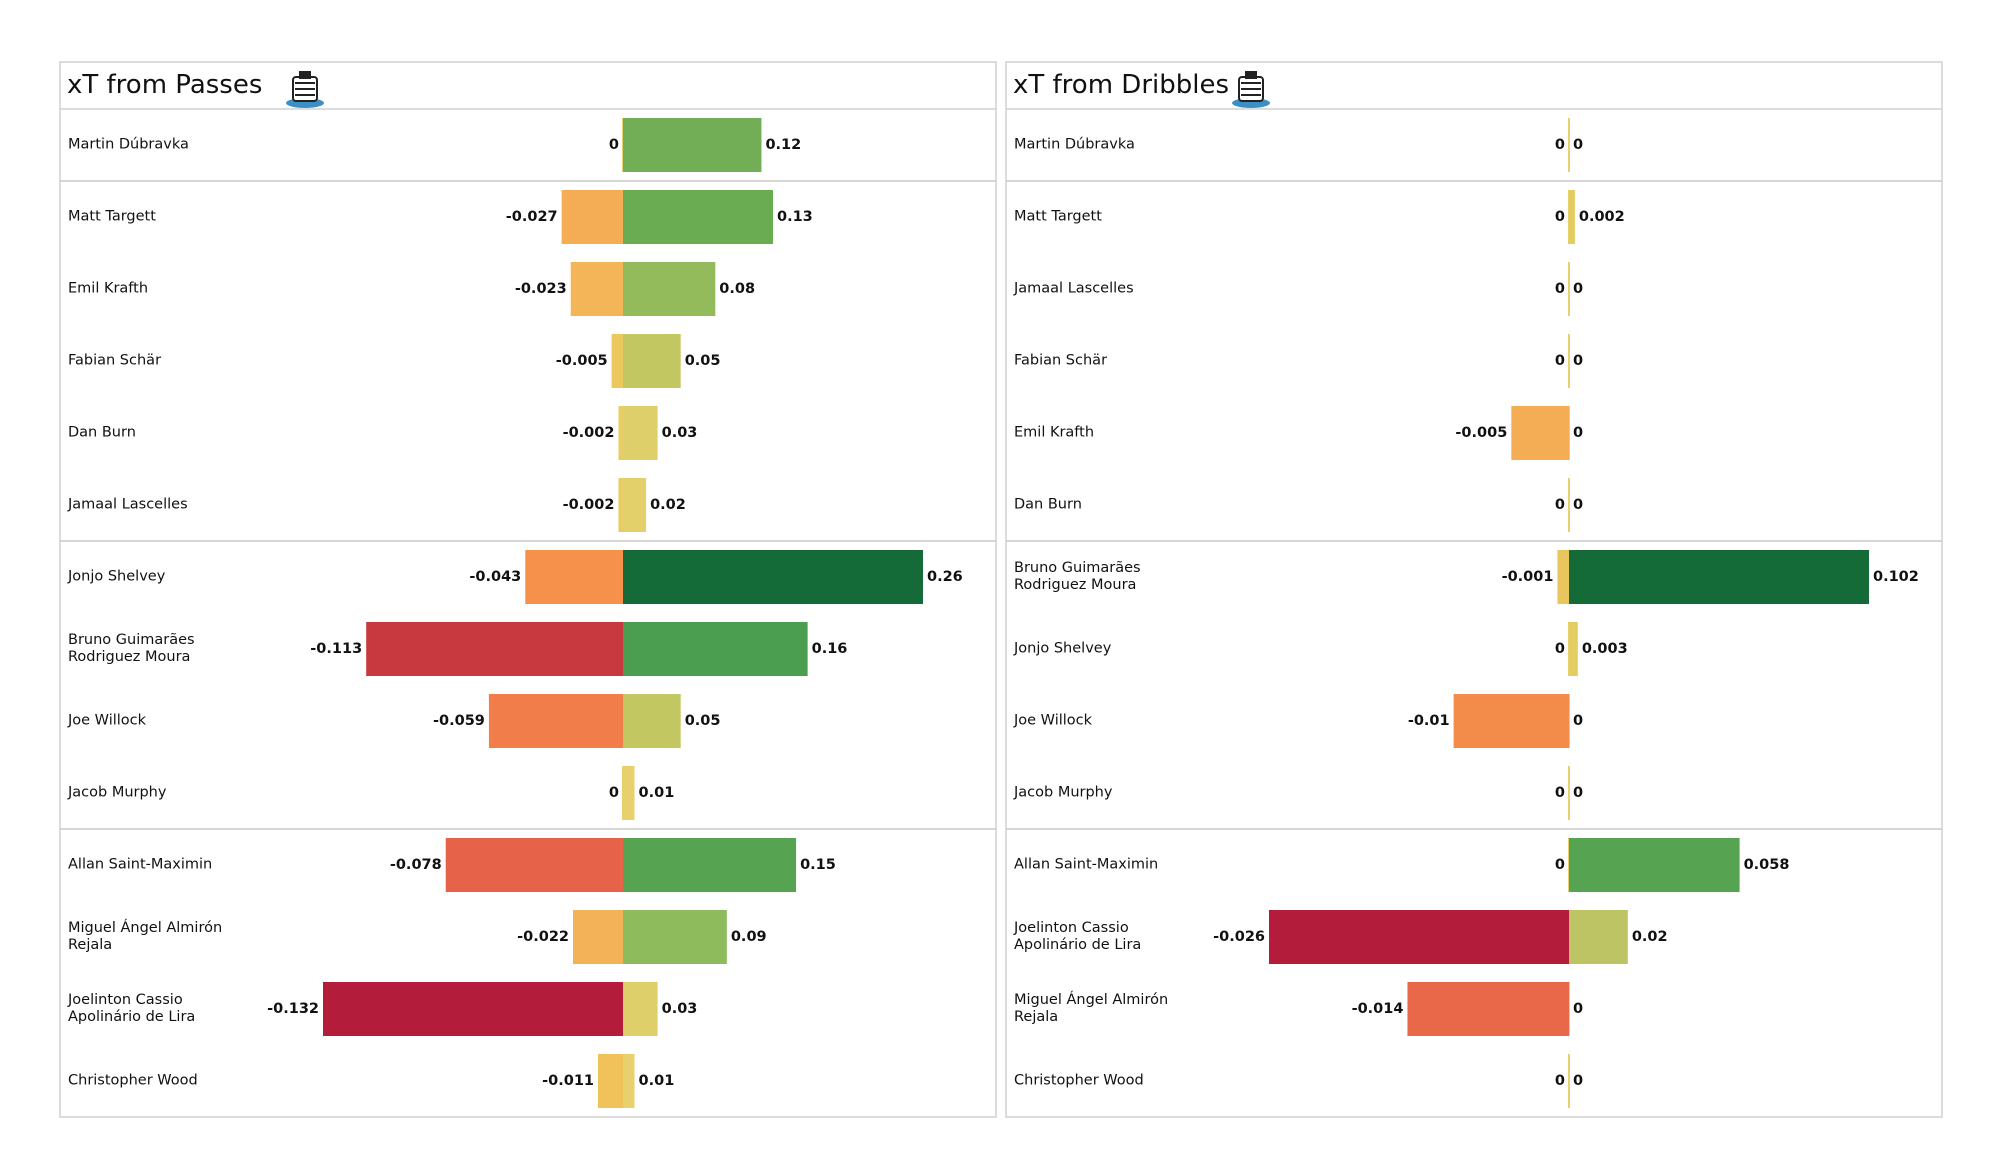 This screenshot has width=2000, height=1175. Describe the element at coordinates (1078, 936) in the screenshot. I see `player-name: Joelinton Cassio Apolinário de Lira` at that location.